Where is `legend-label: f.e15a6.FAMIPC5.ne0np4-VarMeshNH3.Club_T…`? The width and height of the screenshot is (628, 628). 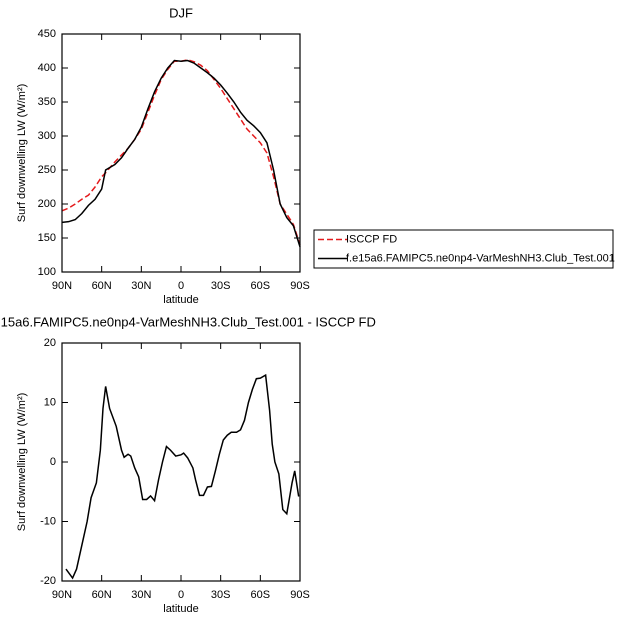 legend-label: f.e15a6.FAMIPC5.ne0np4-VarMeshNH3.Club_T… is located at coordinates (480, 258).